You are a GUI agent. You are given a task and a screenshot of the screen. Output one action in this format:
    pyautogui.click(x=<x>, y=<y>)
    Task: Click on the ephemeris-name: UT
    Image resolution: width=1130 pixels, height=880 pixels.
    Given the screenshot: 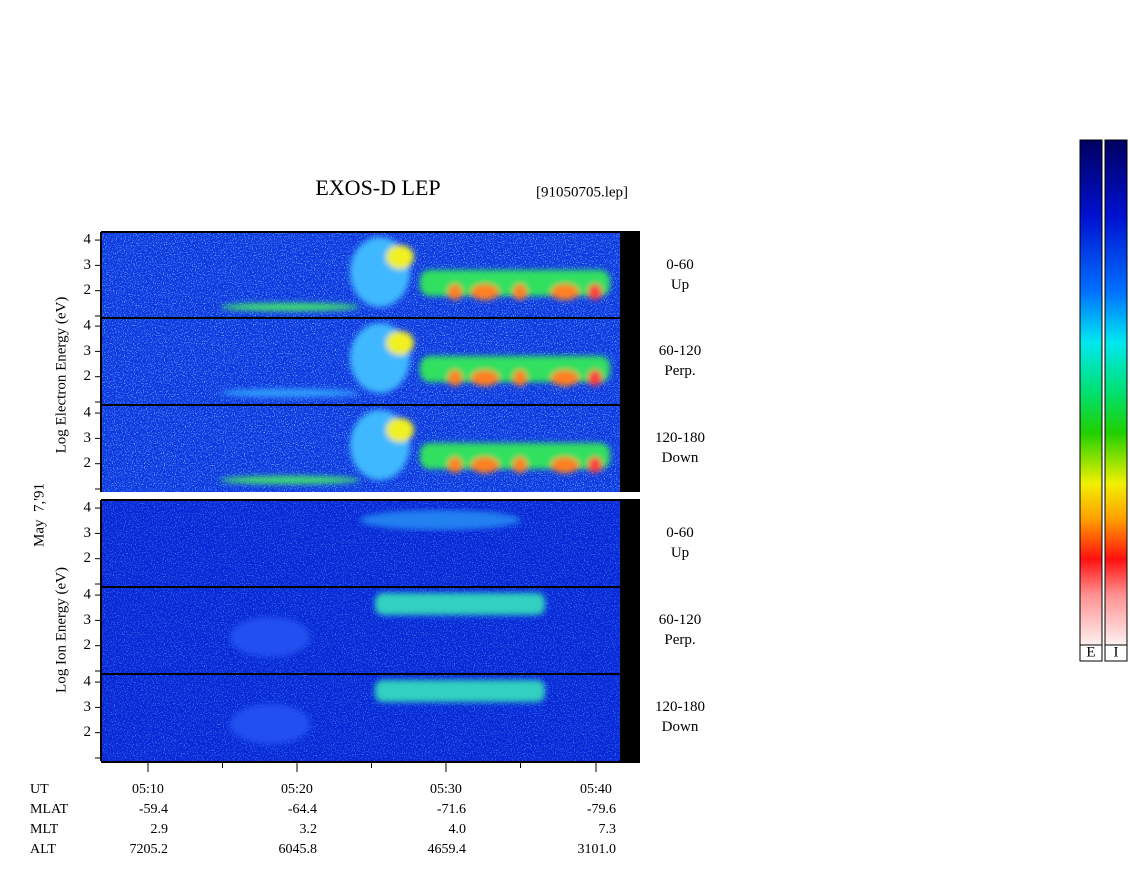 What is the action you would take?
    pyautogui.click(x=39, y=789)
    